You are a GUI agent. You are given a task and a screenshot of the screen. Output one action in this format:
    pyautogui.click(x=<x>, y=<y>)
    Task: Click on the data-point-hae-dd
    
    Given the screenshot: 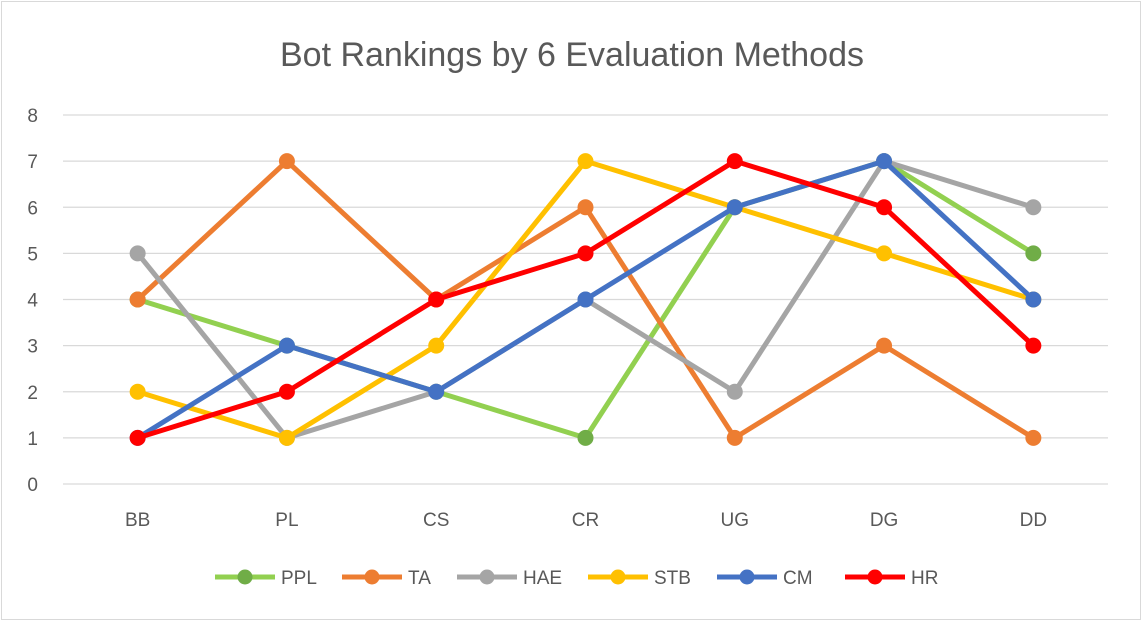 What is the action you would take?
    pyautogui.click(x=1033, y=207)
    